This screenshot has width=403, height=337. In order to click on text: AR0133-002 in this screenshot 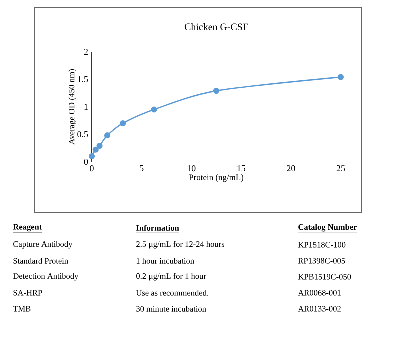, I will do `click(319, 309)`.